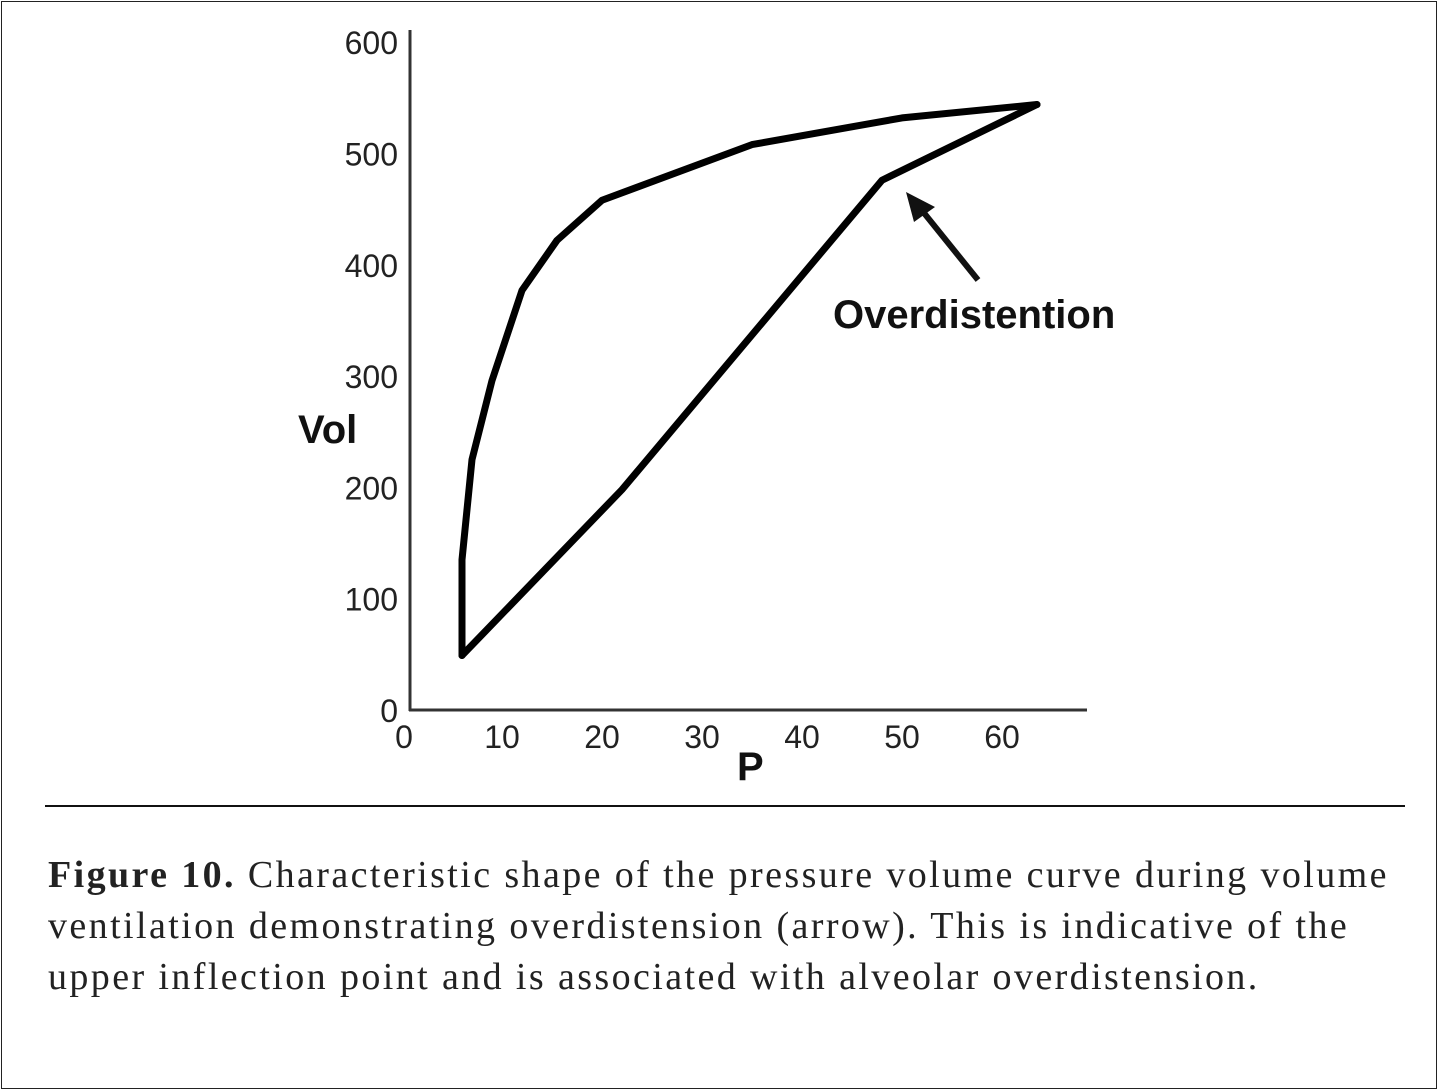  I want to click on y-tick-label: 500, so click(371, 155).